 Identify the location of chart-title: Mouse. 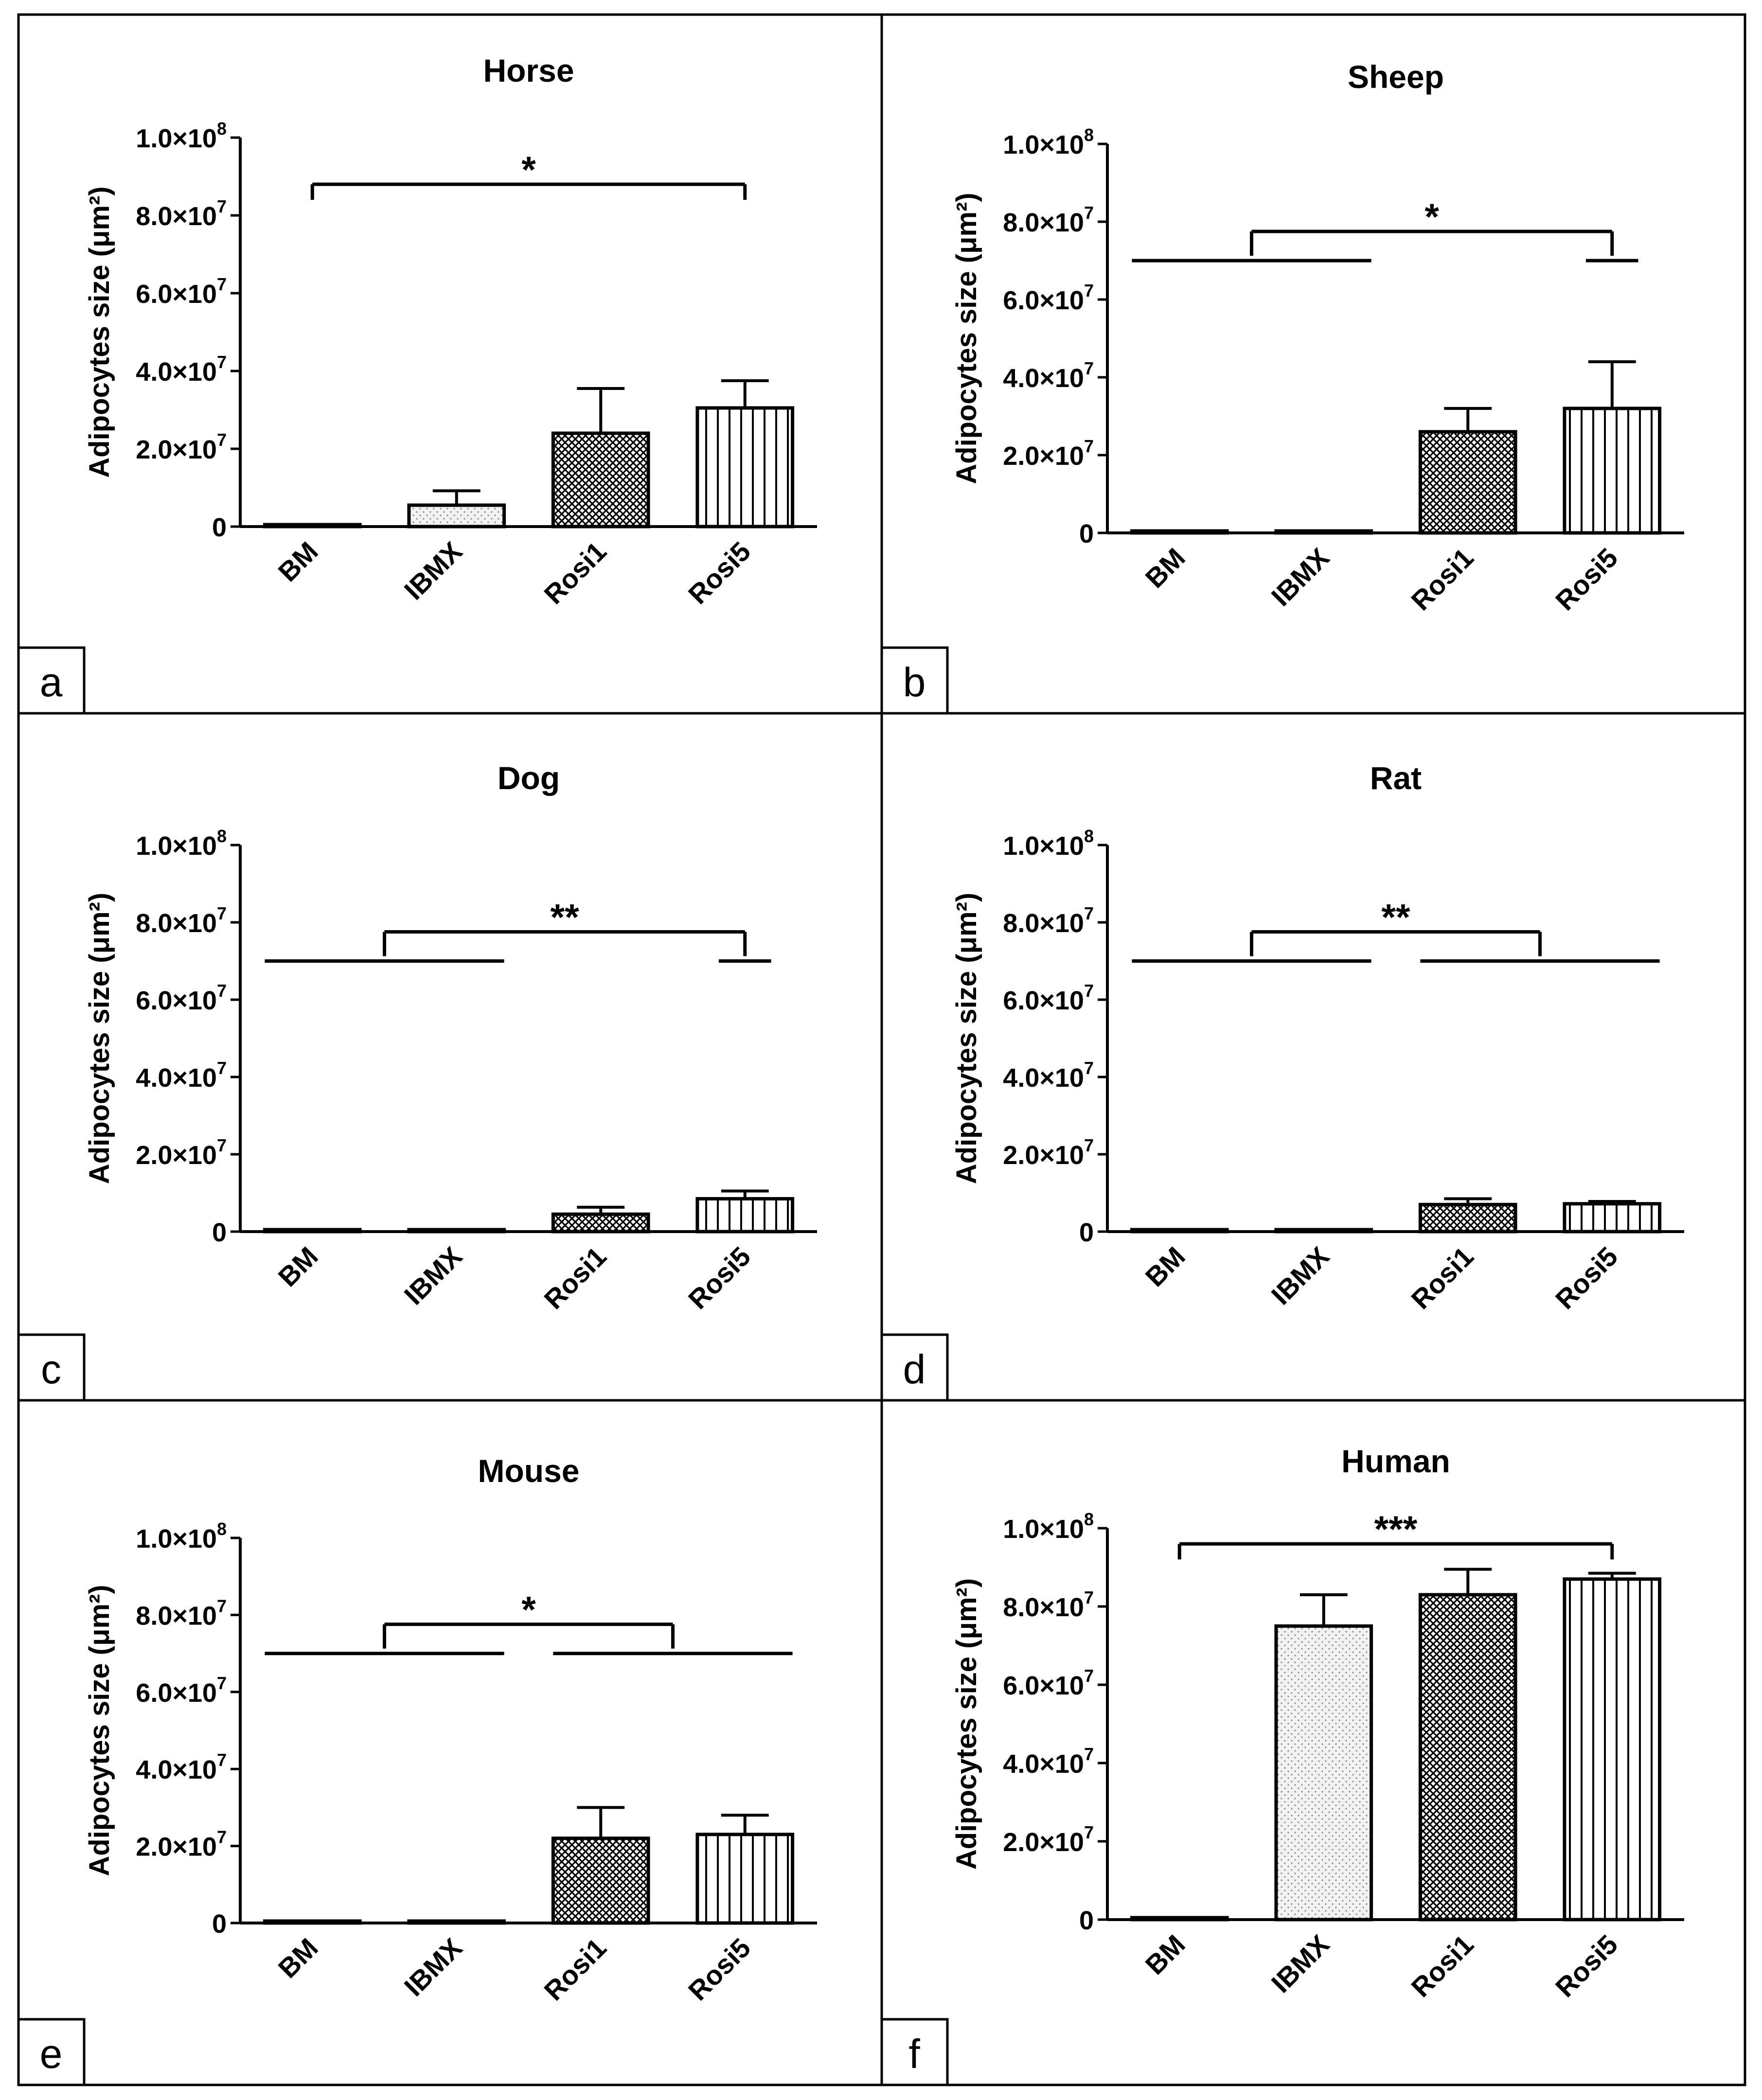
(528, 1471).